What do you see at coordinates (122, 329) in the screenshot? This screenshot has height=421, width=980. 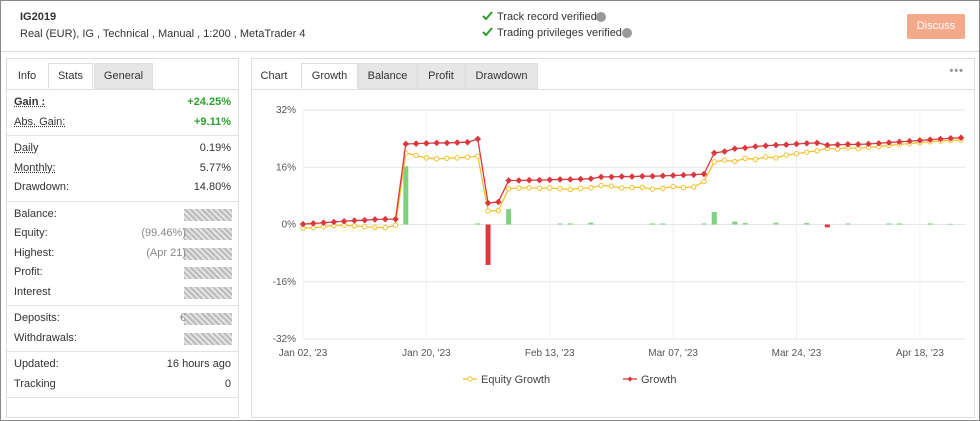 I see `stats-group: Deposits: € Withdrawals:` at bounding box center [122, 329].